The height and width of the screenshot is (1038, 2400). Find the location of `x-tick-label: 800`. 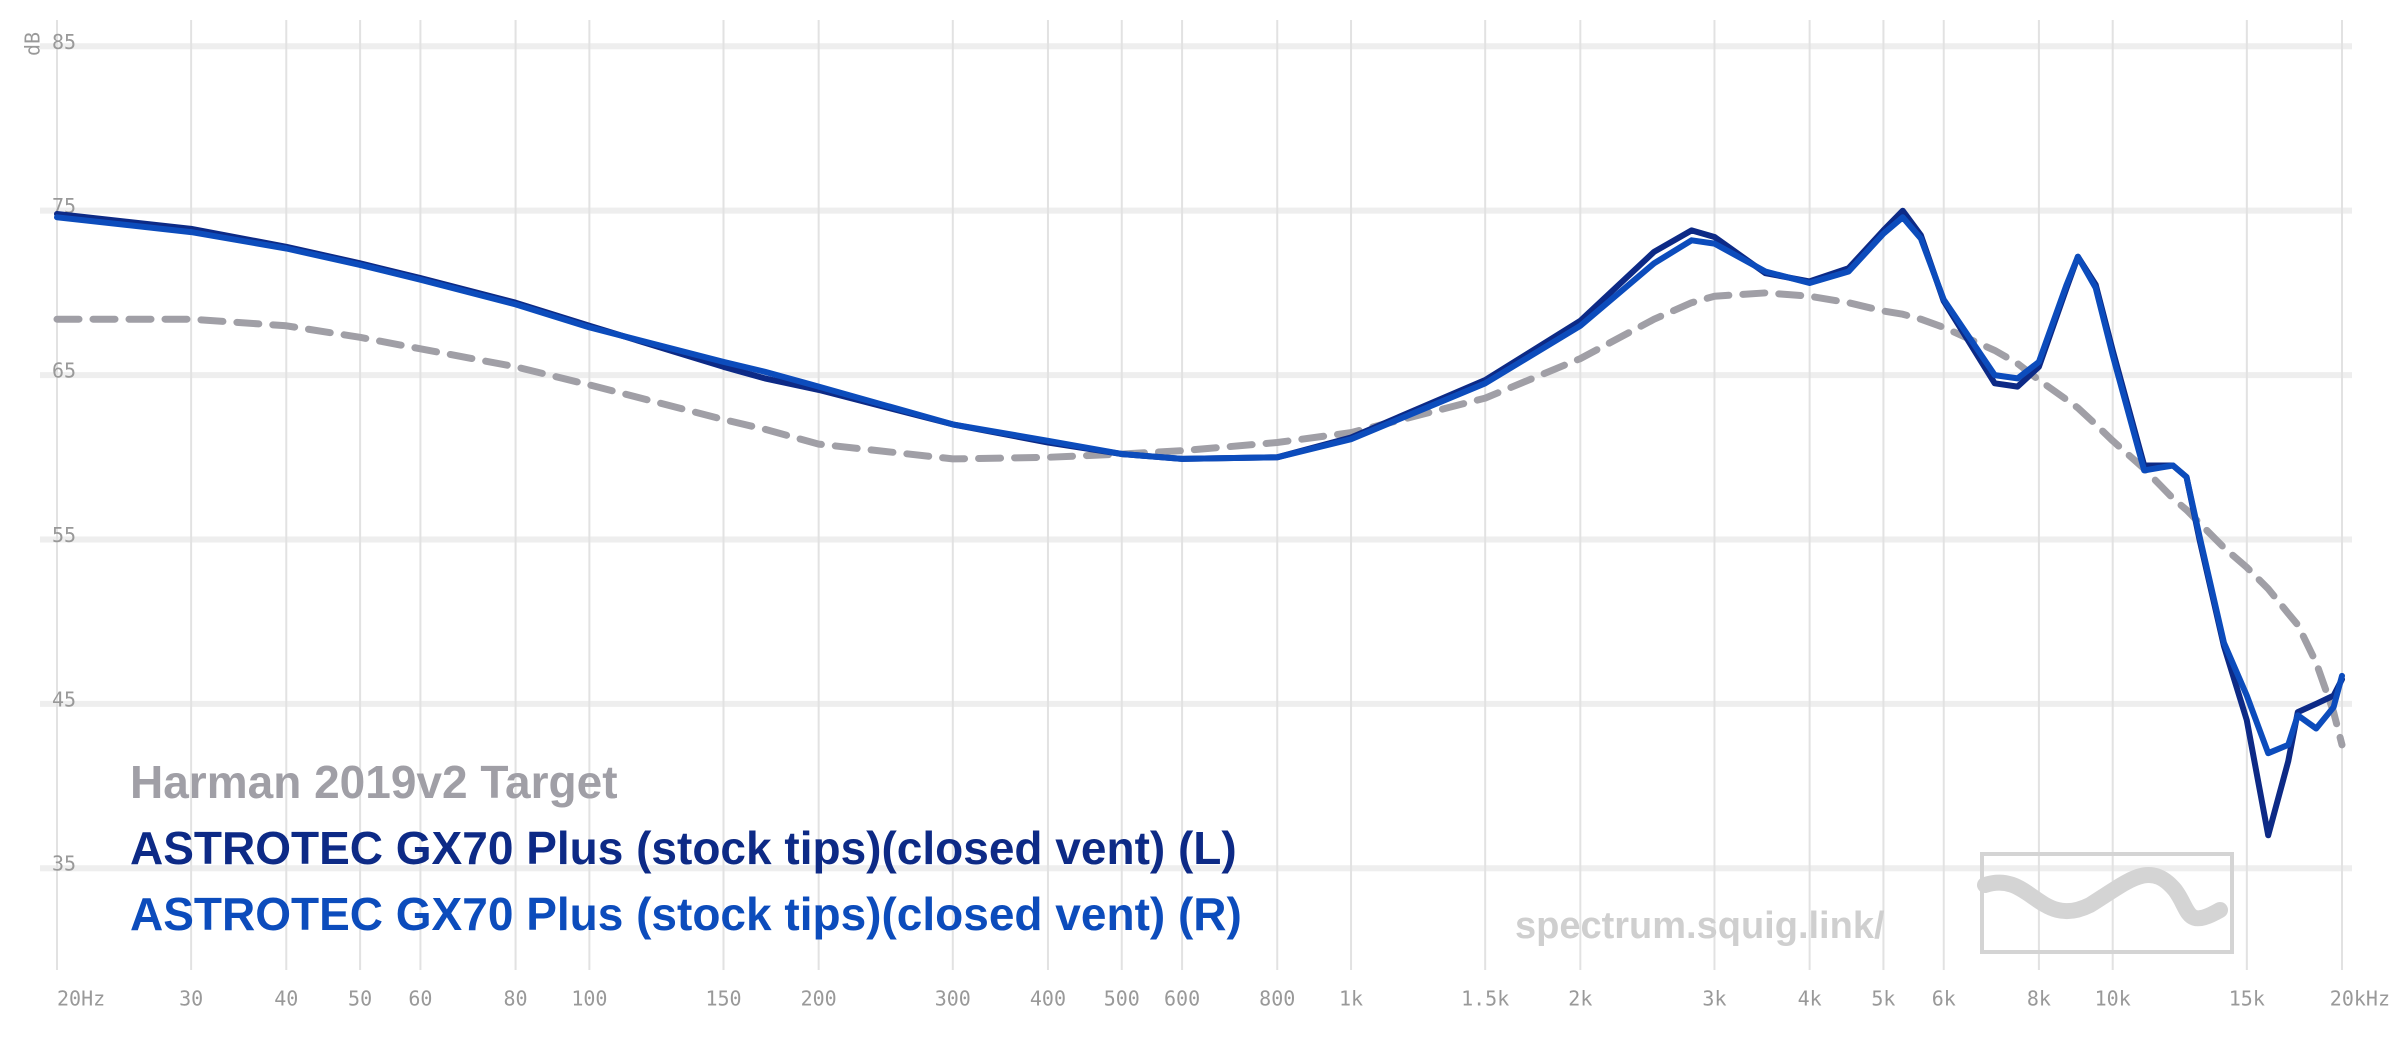

x-tick-label: 800 is located at coordinates (1277, 999).